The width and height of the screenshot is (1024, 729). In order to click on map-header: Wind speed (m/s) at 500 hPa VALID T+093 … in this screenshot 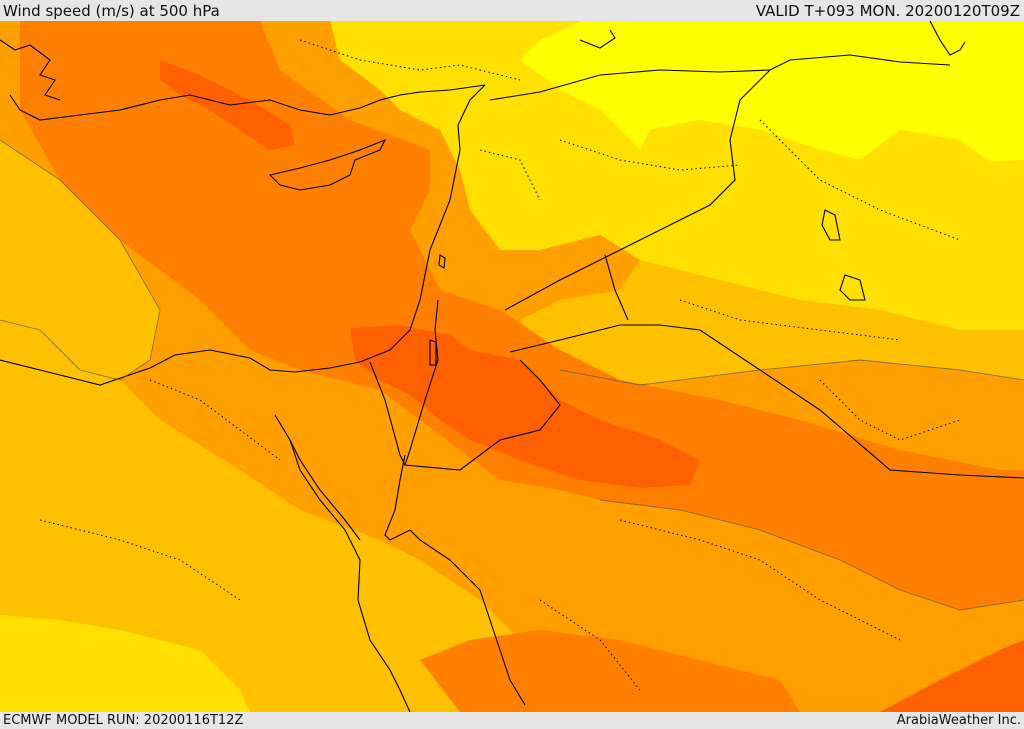, I will do `click(512, 10)`.